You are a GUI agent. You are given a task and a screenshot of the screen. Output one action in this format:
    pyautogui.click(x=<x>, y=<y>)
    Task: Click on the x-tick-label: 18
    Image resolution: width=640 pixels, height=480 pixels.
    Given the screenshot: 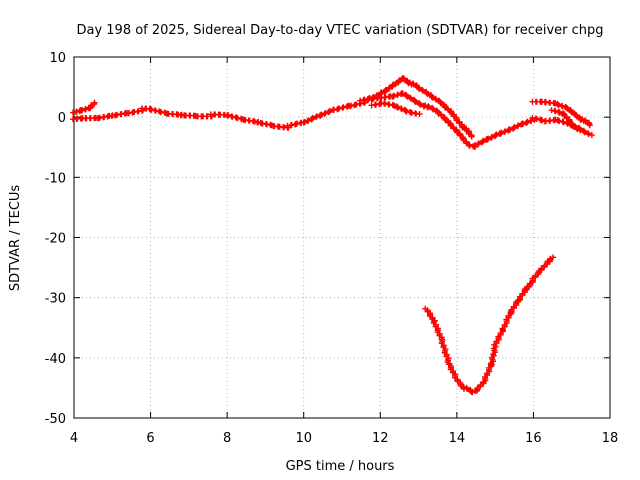 What is the action you would take?
    pyautogui.click(x=610, y=438)
    